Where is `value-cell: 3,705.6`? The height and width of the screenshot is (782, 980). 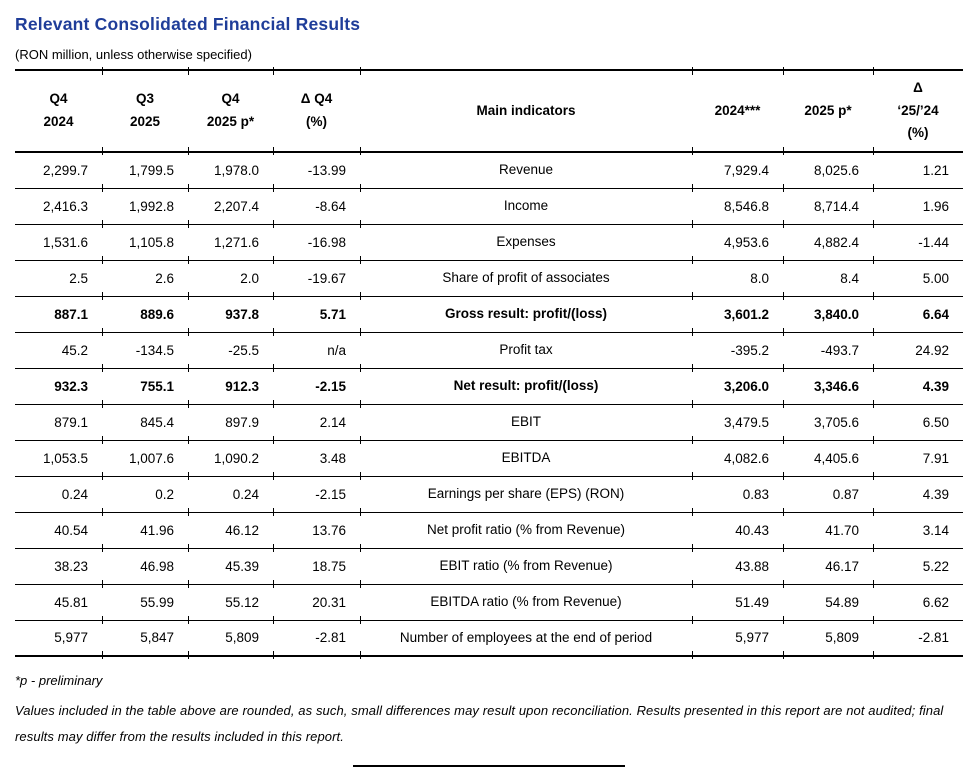
value-cell: 3,705.6 is located at coordinates (828, 423).